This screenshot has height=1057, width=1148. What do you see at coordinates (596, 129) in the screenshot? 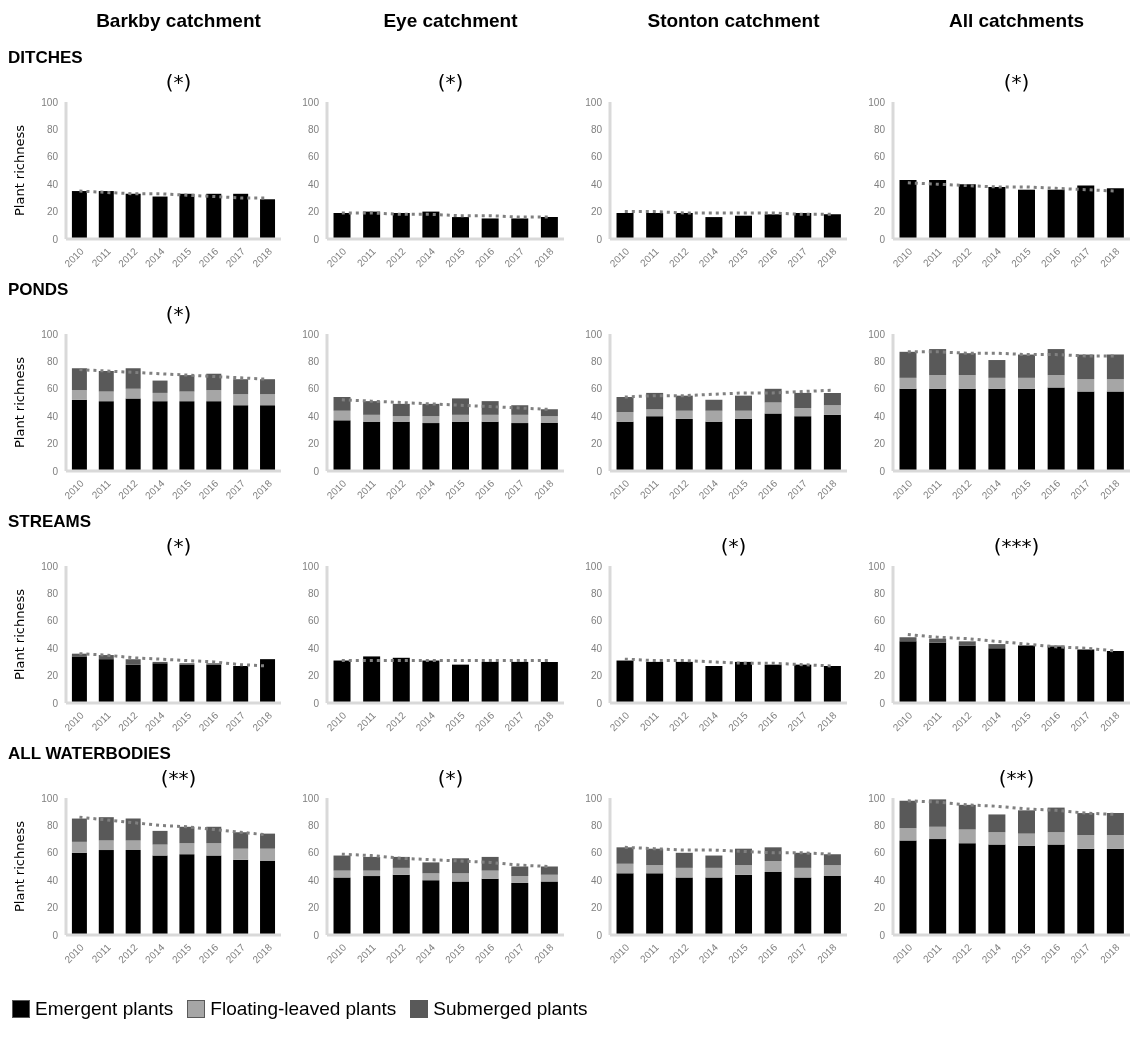
I see `y-tick-label: 80` at bounding box center [596, 129].